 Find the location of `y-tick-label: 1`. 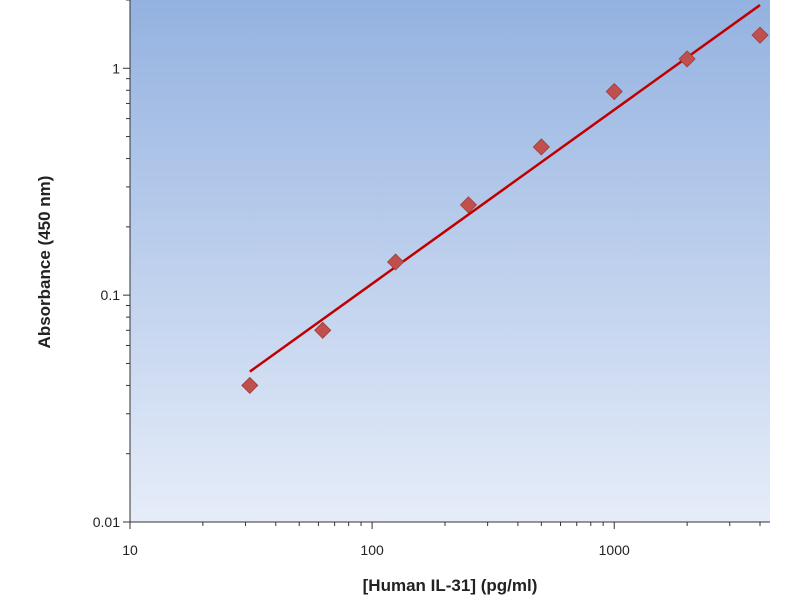

y-tick-label: 1 is located at coordinates (116, 68).